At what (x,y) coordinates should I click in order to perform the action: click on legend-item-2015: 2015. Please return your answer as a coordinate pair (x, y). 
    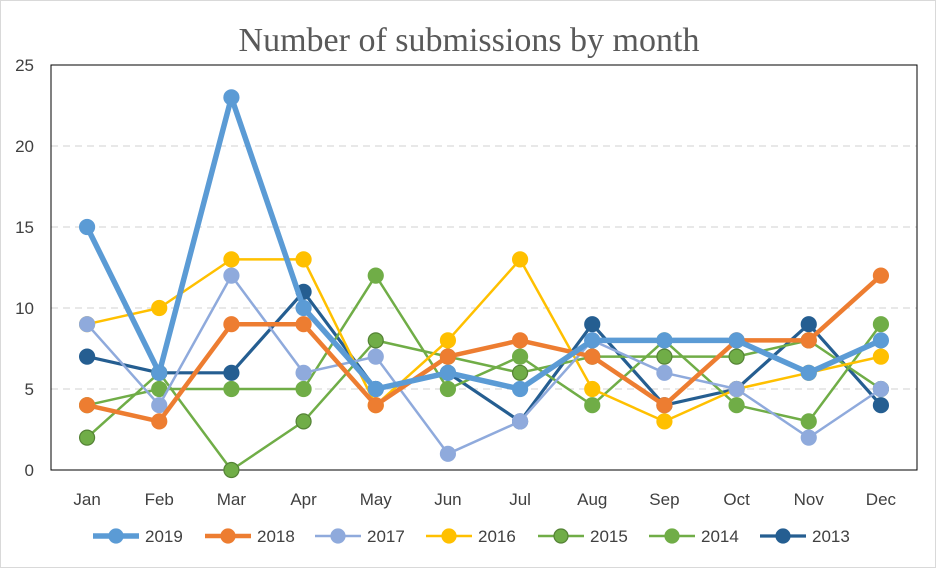
    Looking at the image, I should click on (583, 536).